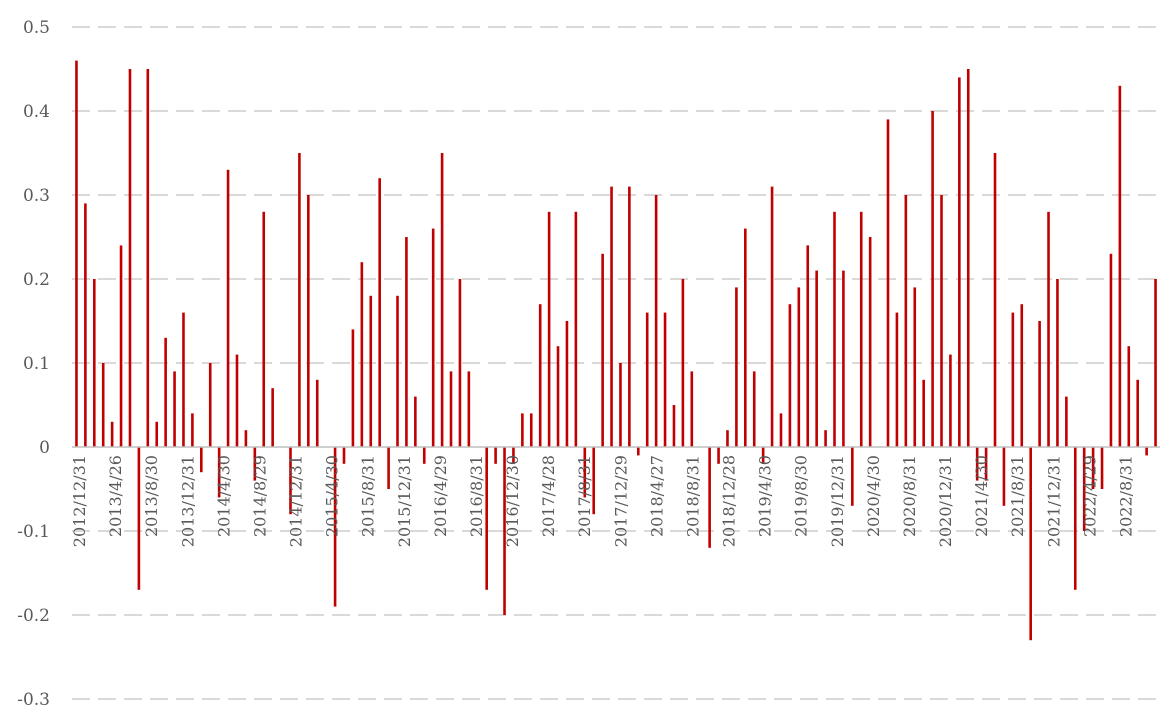 The height and width of the screenshot is (717, 1170). Describe the element at coordinates (33, 532) in the screenshot. I see `y-tick-label: -0.1` at that location.